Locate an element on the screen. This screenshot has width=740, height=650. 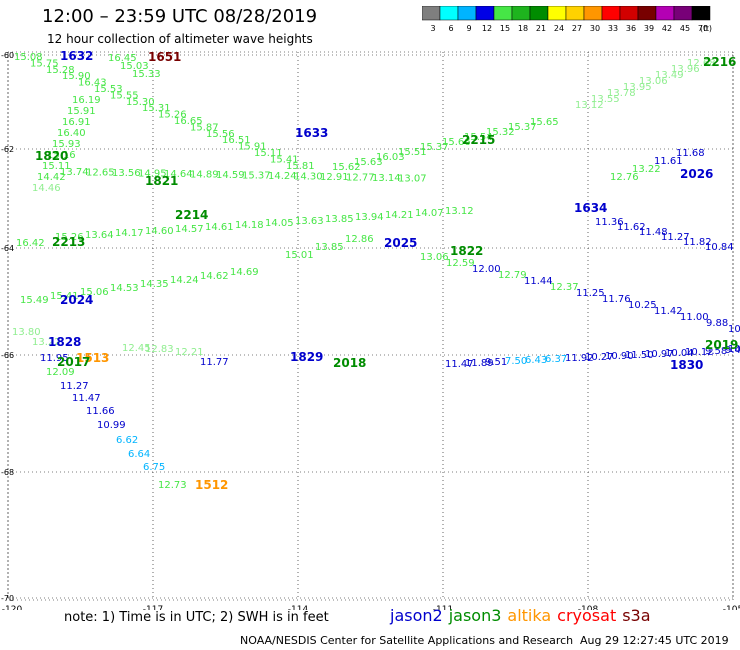
swh-value: 13.96 is located at coordinates (685, 69).